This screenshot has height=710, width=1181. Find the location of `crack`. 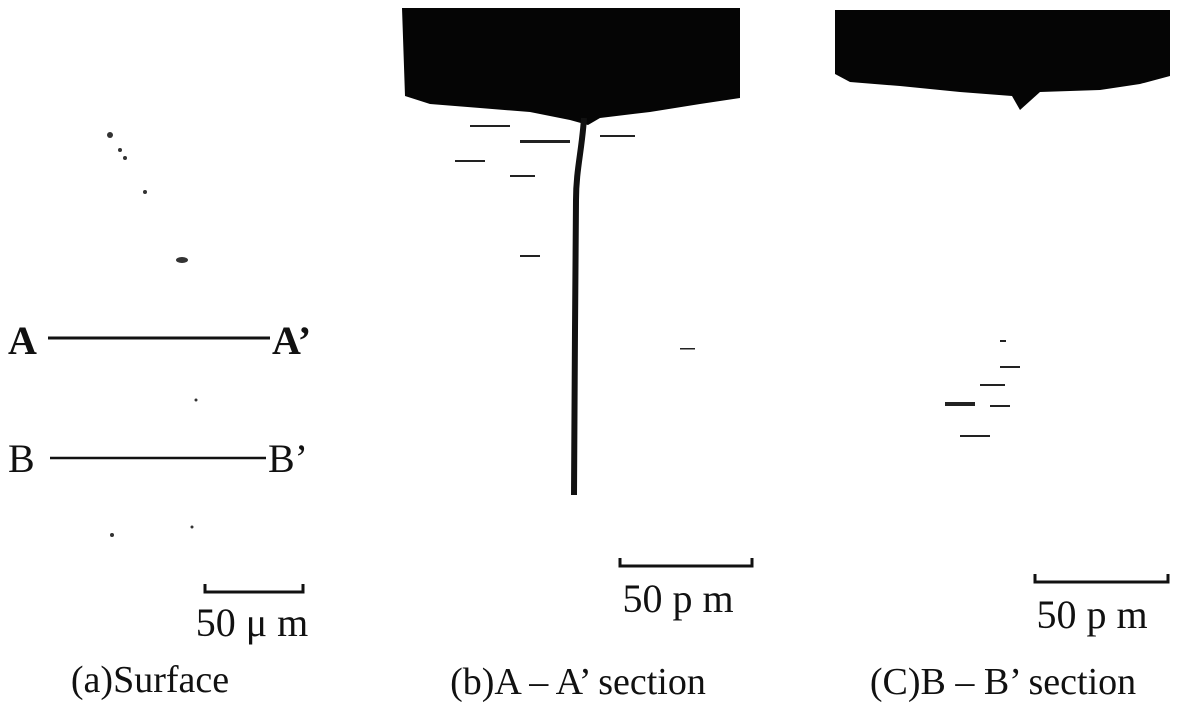

crack is located at coordinates (579, 306).